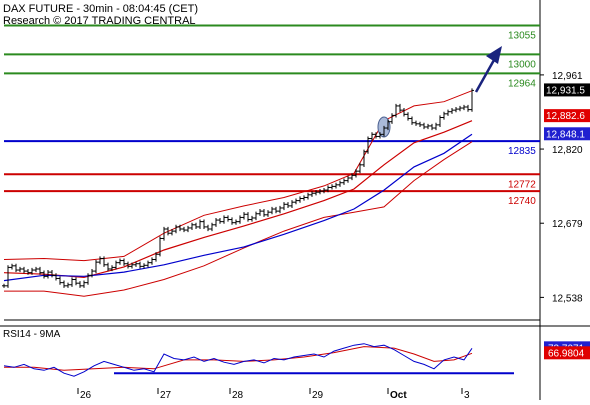  Describe the element at coordinates (86, 395) in the screenshot. I see `x-tick-label: 26` at that location.